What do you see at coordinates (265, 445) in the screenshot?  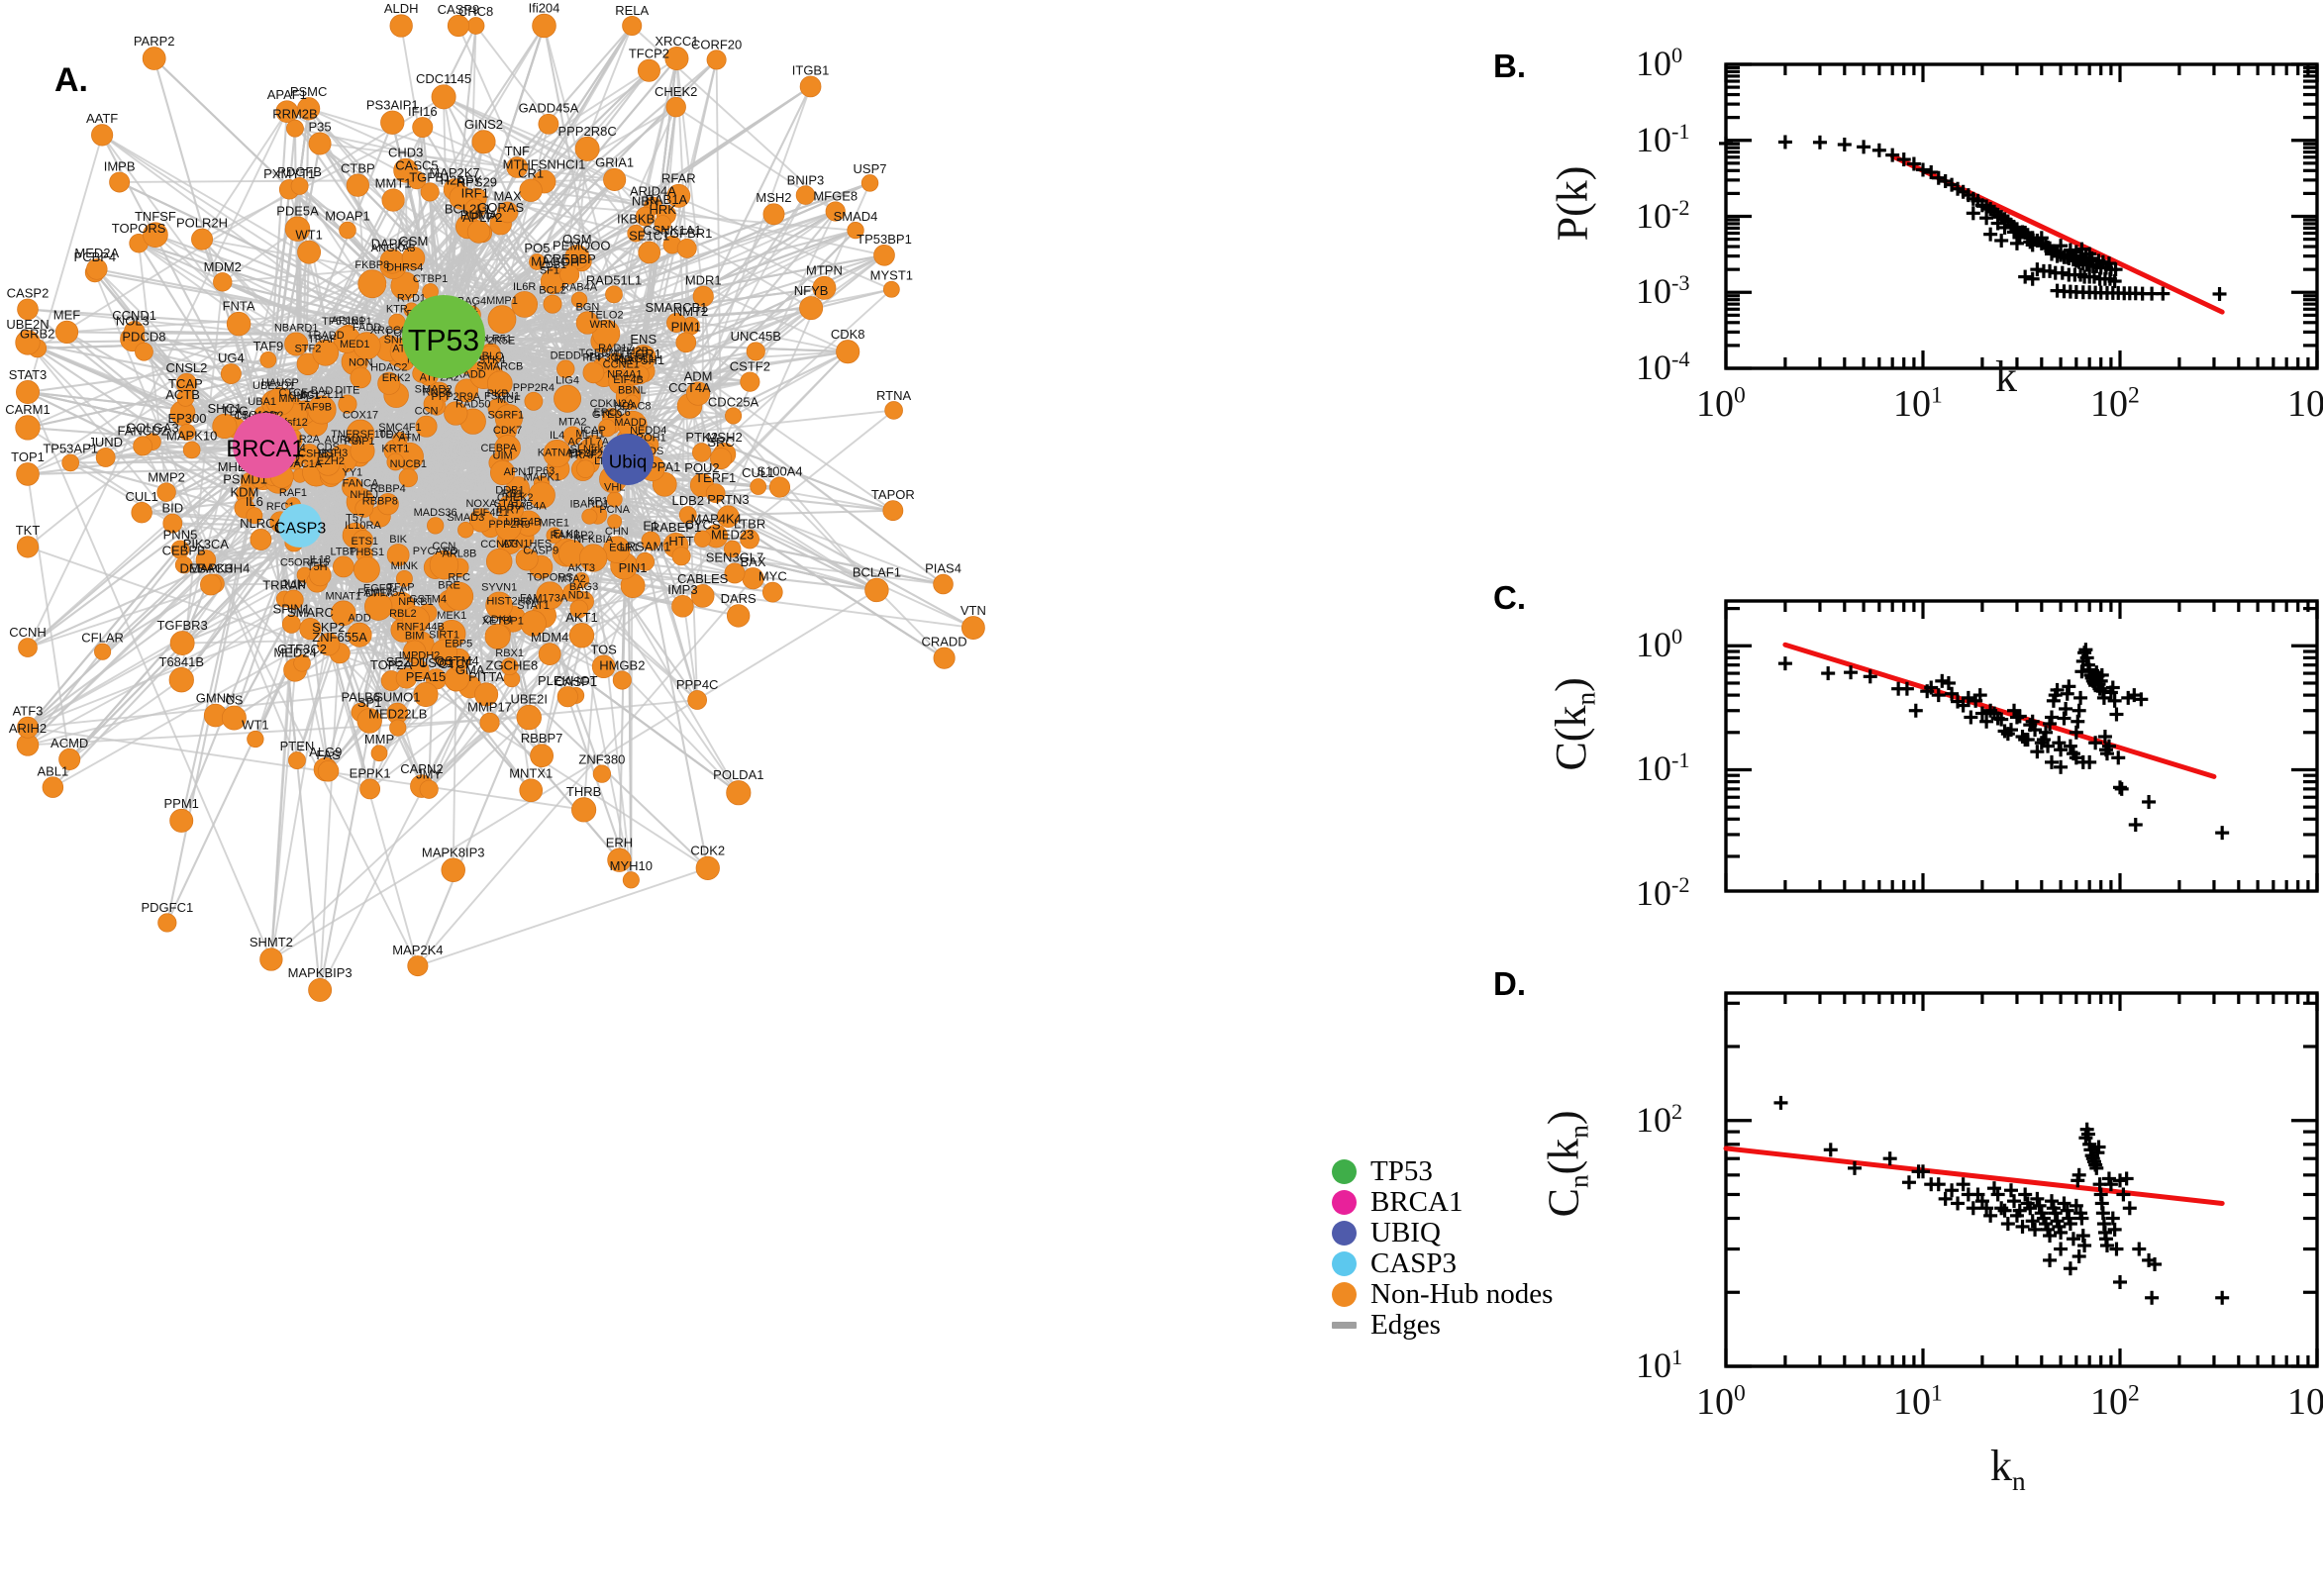 I see `hub-node-brca1` at bounding box center [265, 445].